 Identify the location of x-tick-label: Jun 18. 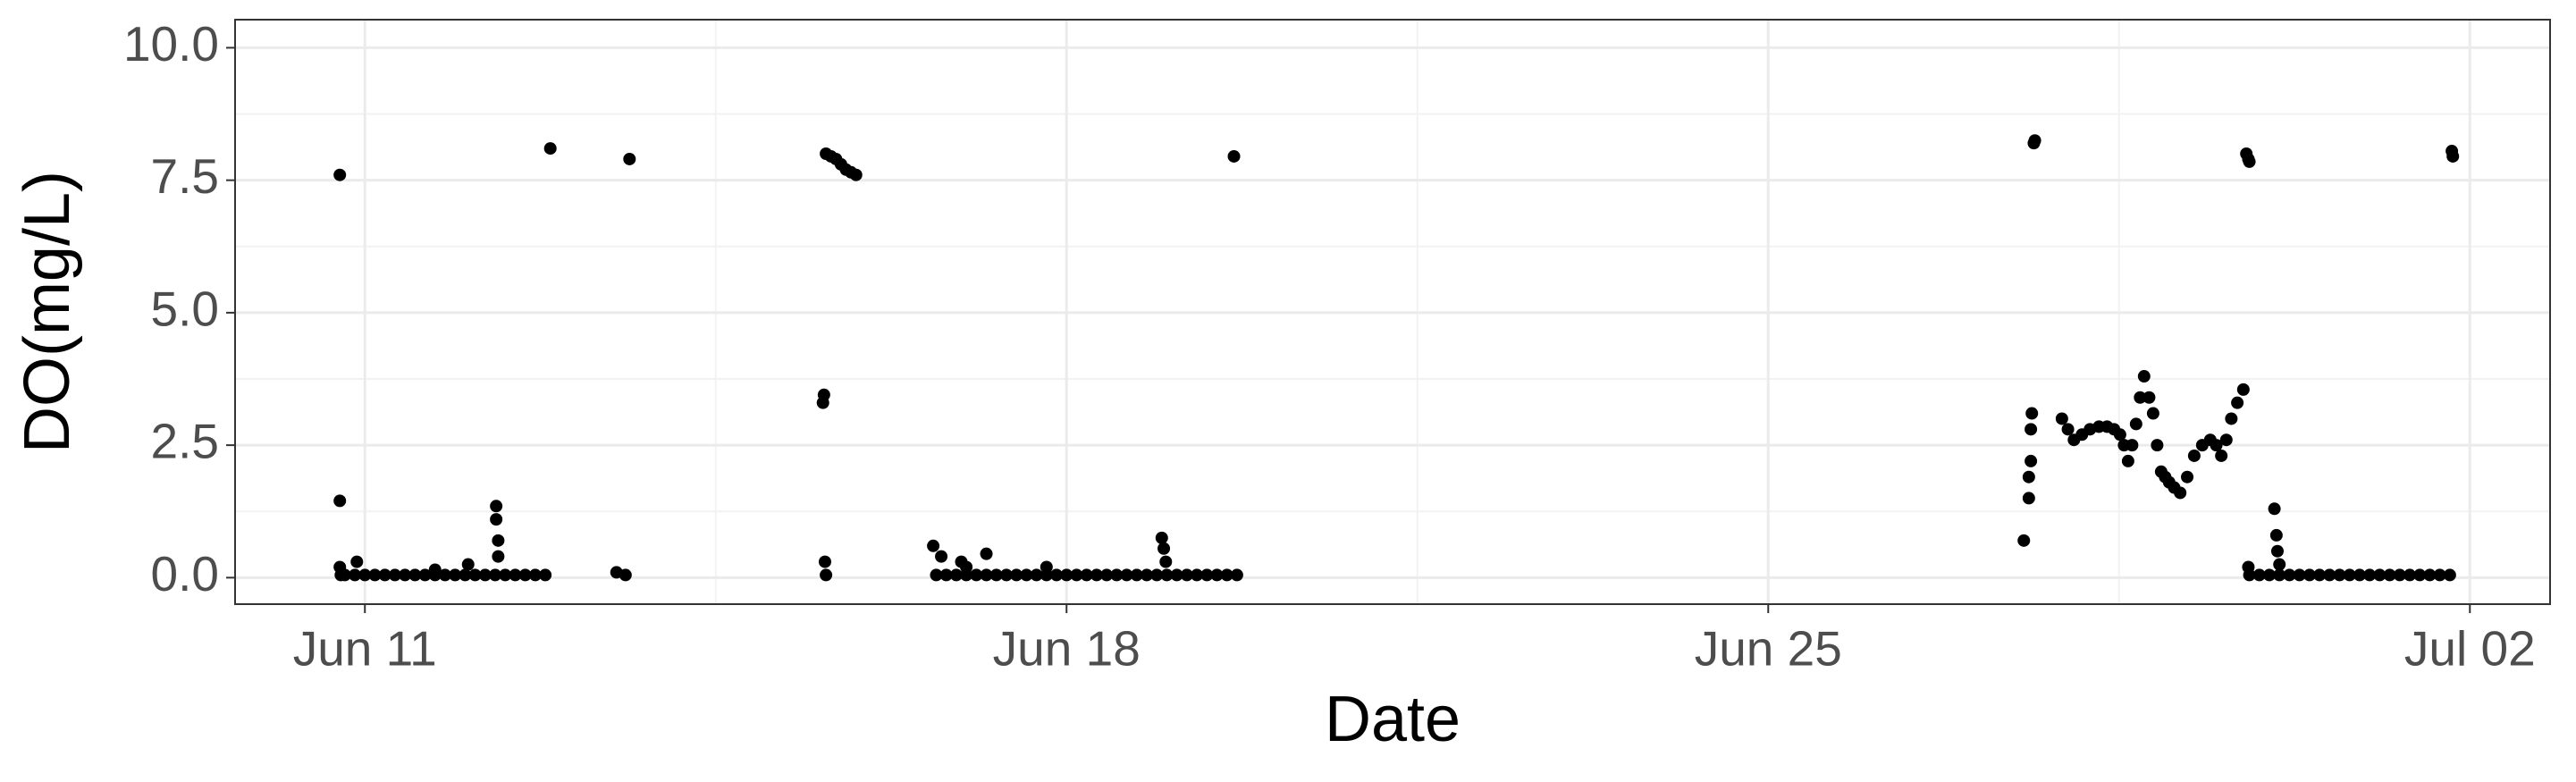
(1067, 649).